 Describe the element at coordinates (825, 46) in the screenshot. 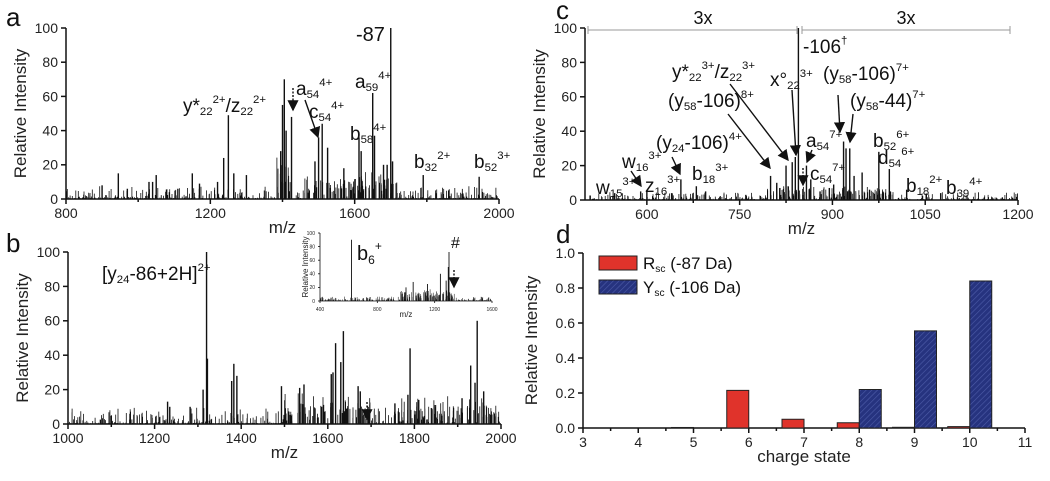

I see `peak-annotation: -106†` at that location.